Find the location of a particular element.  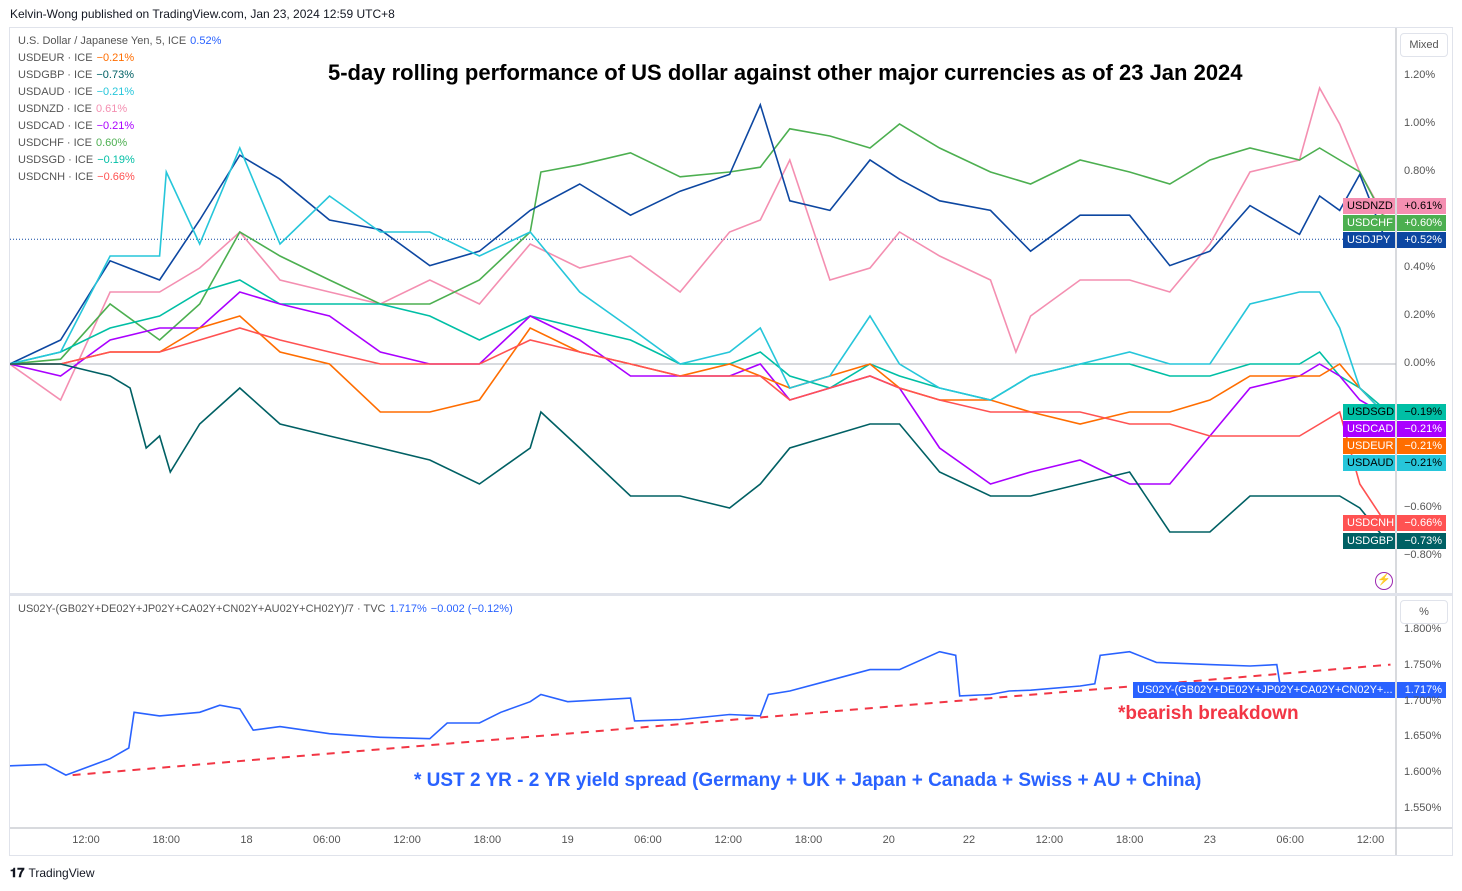

legend-item-label: USDNZD · ICE is located at coordinates (55, 109).